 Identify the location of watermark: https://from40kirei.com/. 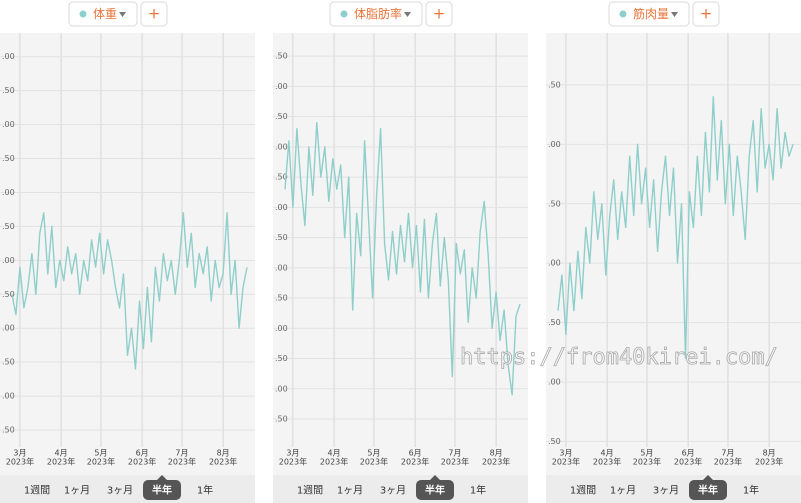
(619, 357).